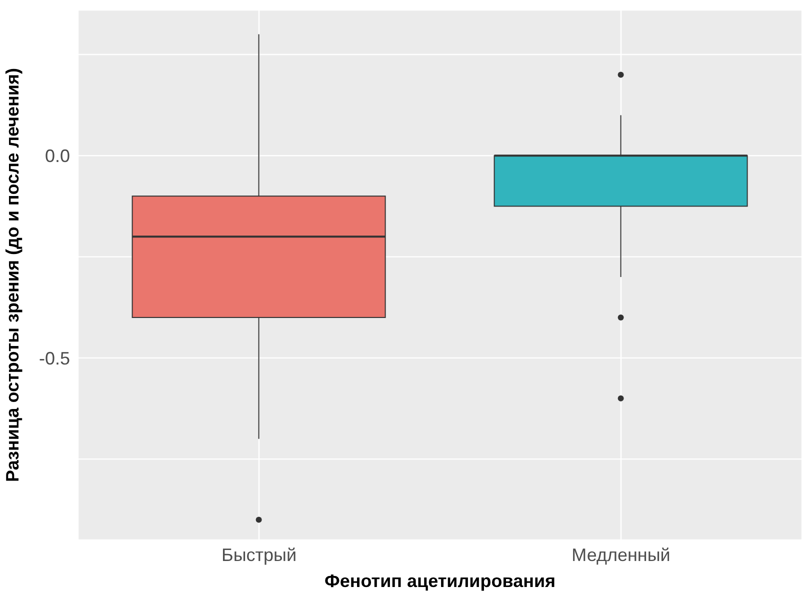  Describe the element at coordinates (57, 156) in the screenshot. I see `y-tick-label: 0.0` at that location.